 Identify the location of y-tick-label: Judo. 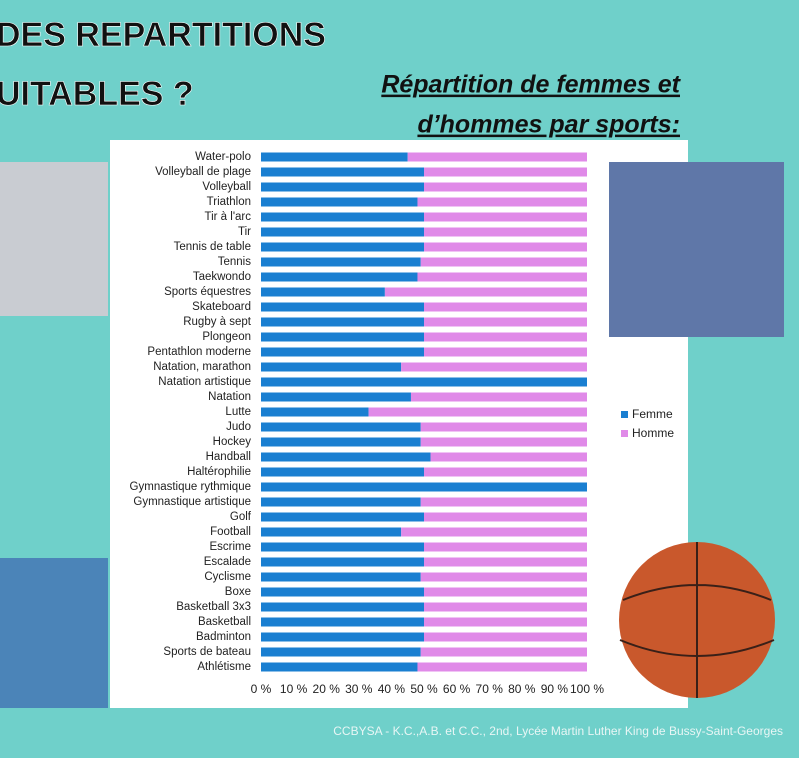
(238, 427).